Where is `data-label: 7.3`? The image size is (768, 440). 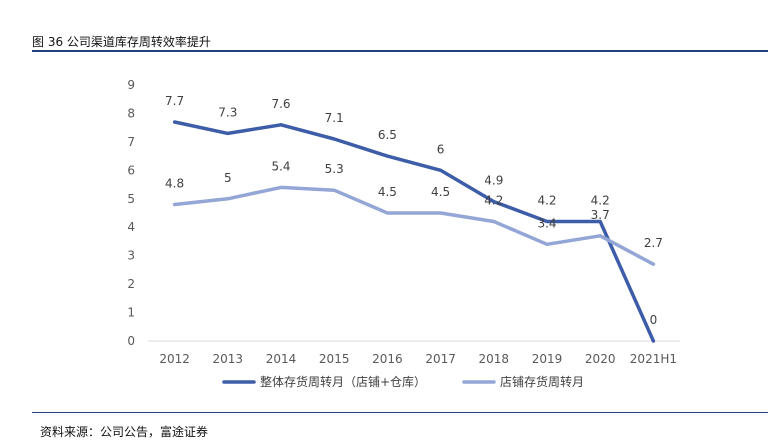 data-label: 7.3 is located at coordinates (227, 112).